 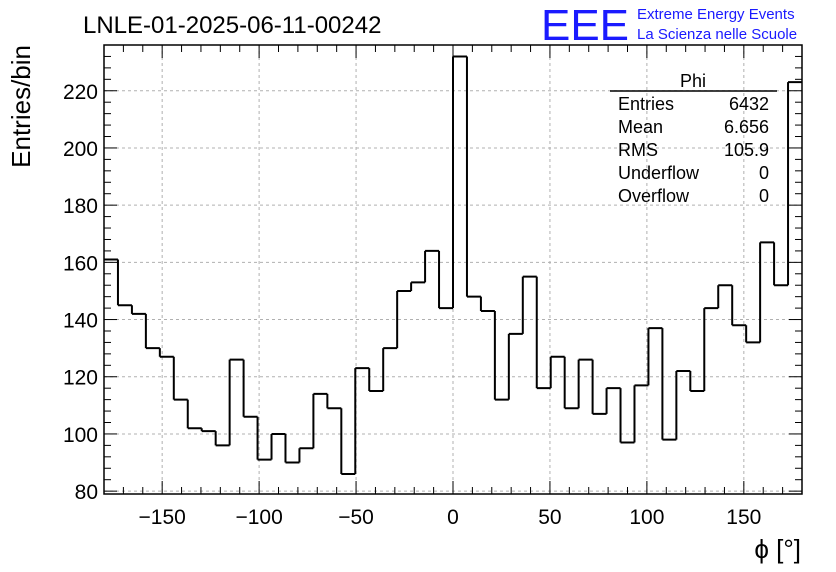 What do you see at coordinates (646, 517) in the screenshot?
I see `x-tick-label-5: 100` at bounding box center [646, 517].